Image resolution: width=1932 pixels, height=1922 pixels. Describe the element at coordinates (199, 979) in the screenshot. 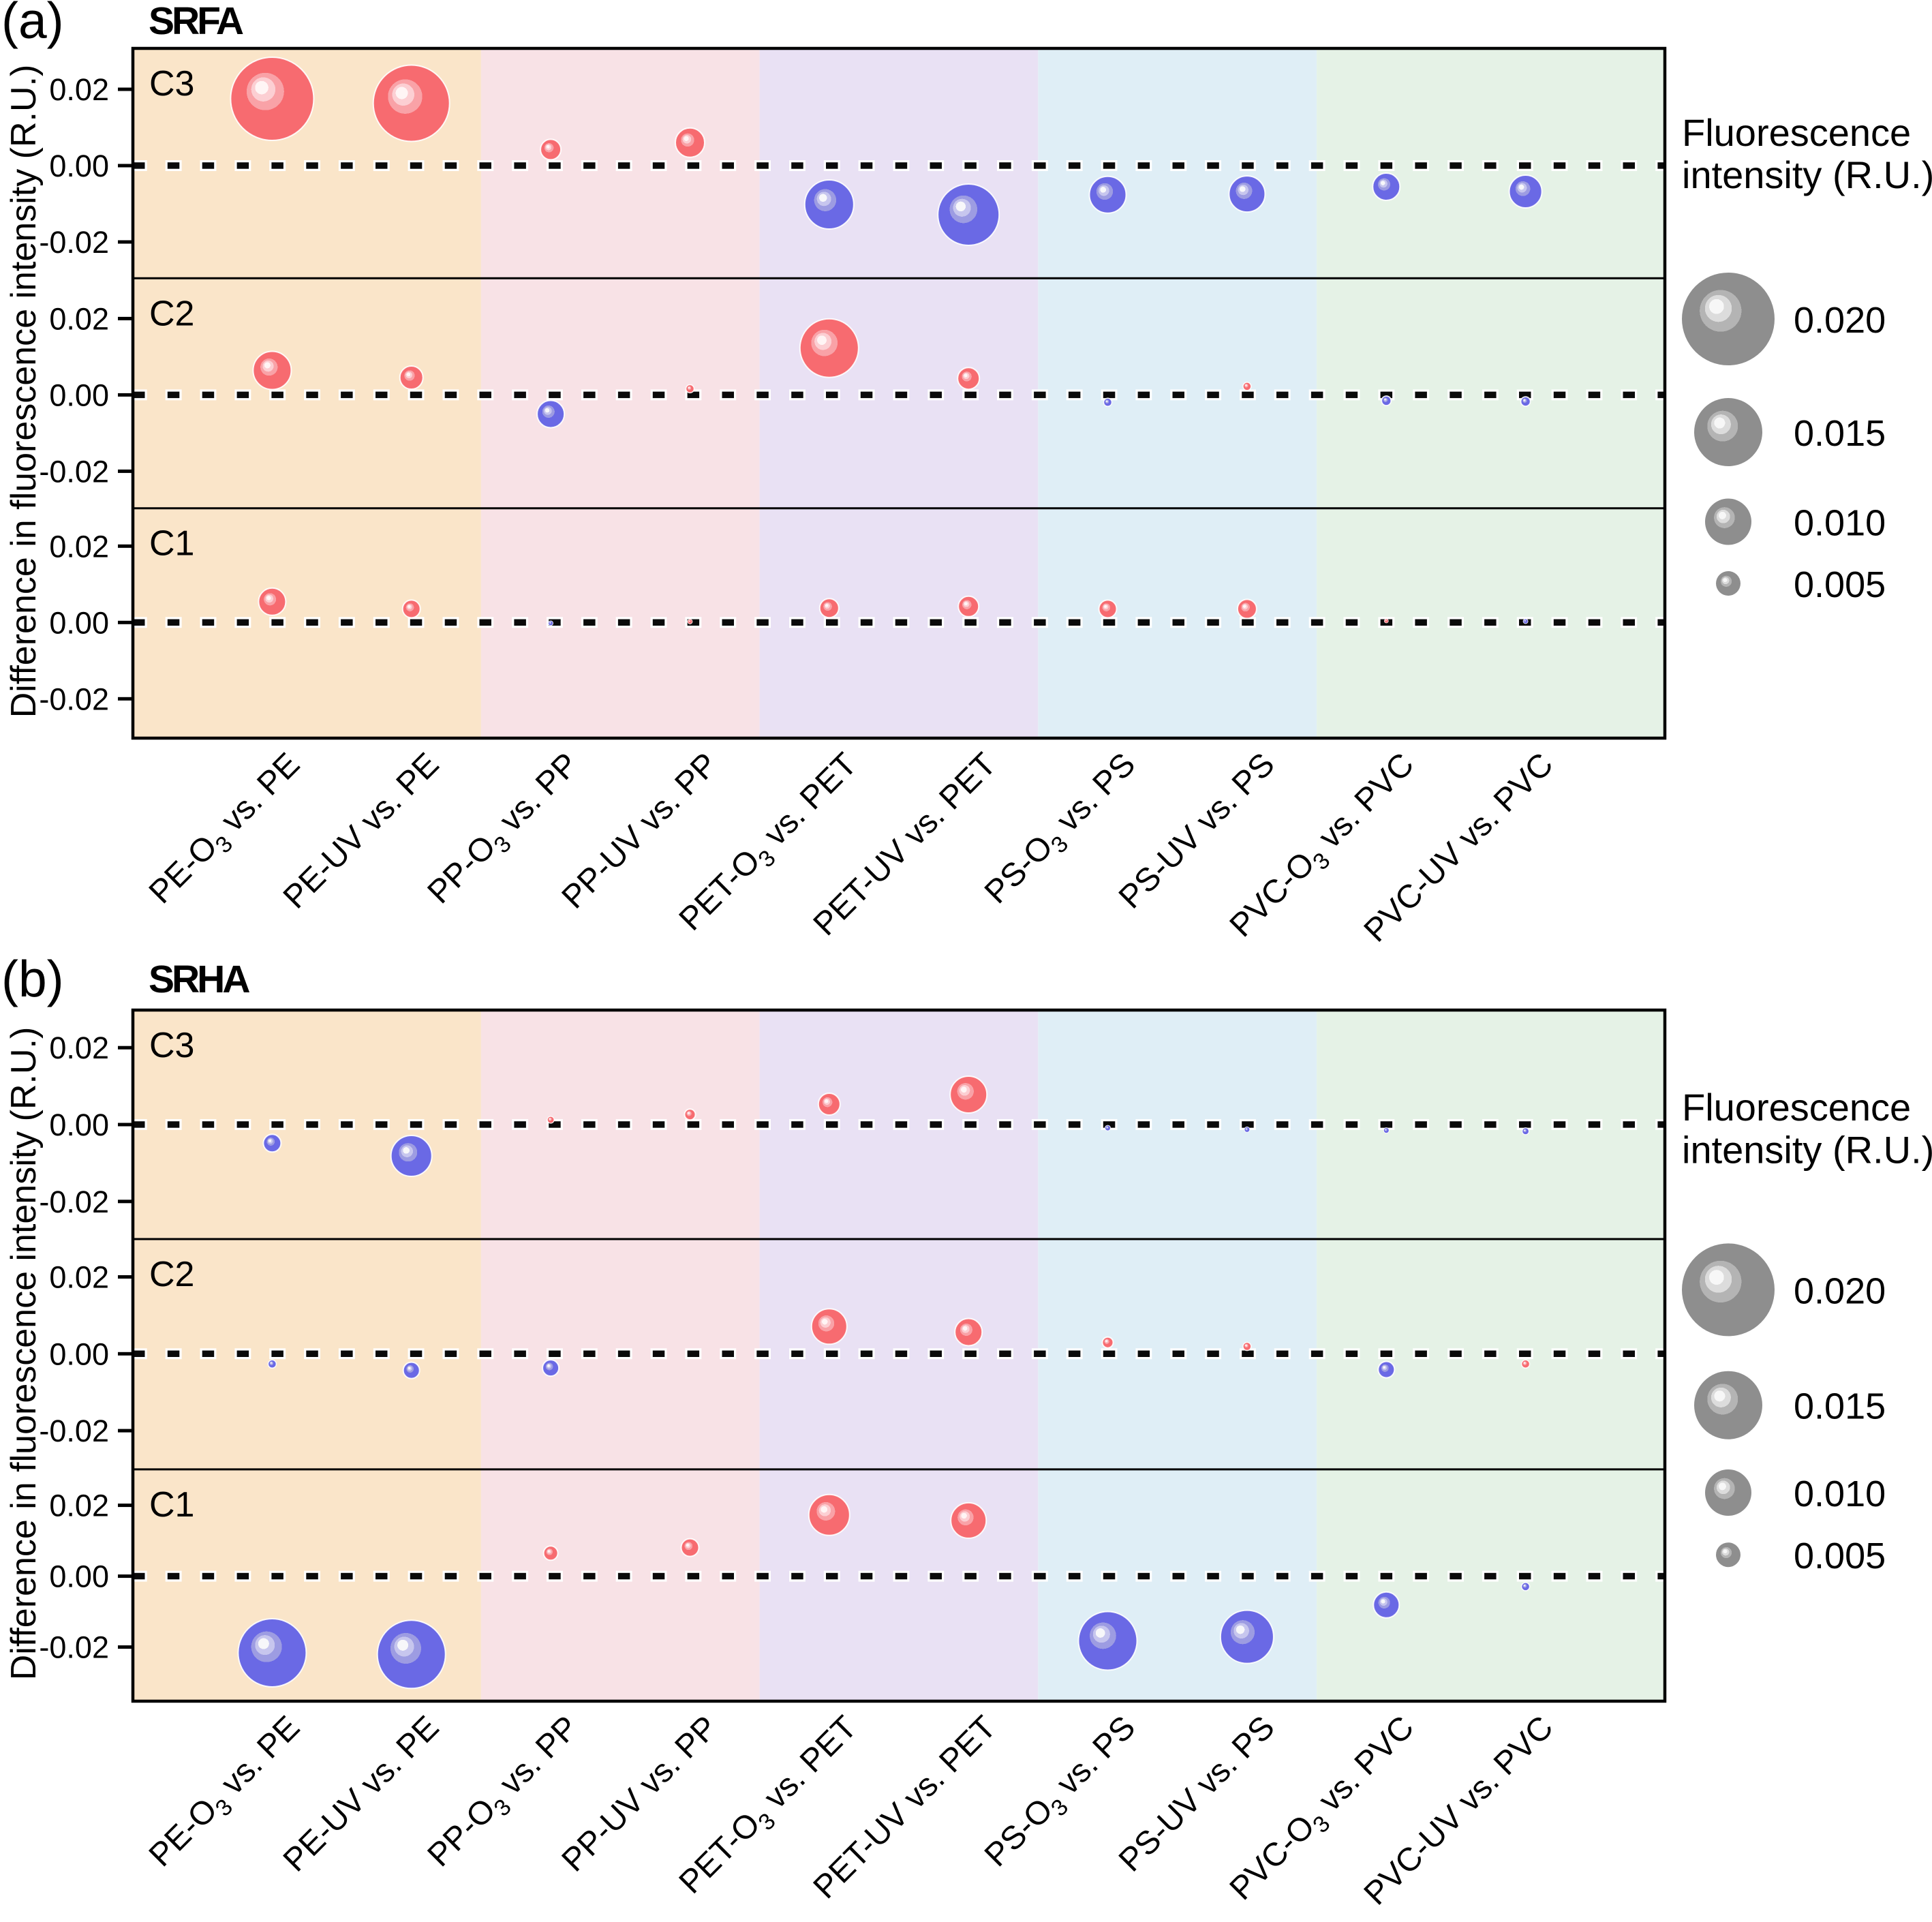

I see `svg-text: SRHA` at that location.